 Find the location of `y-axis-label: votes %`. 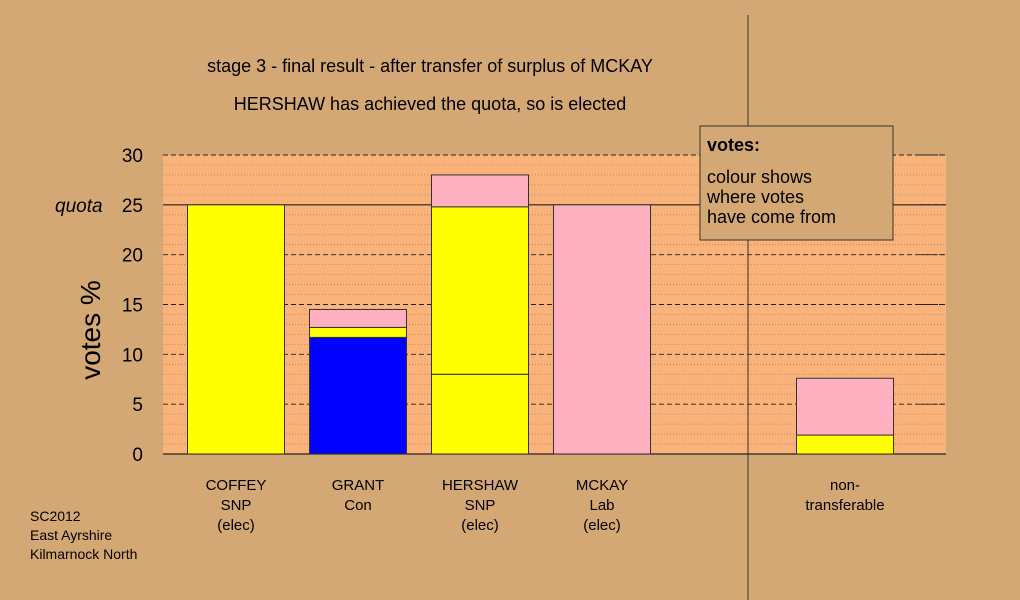

y-axis-label: votes % is located at coordinates (90, 330).